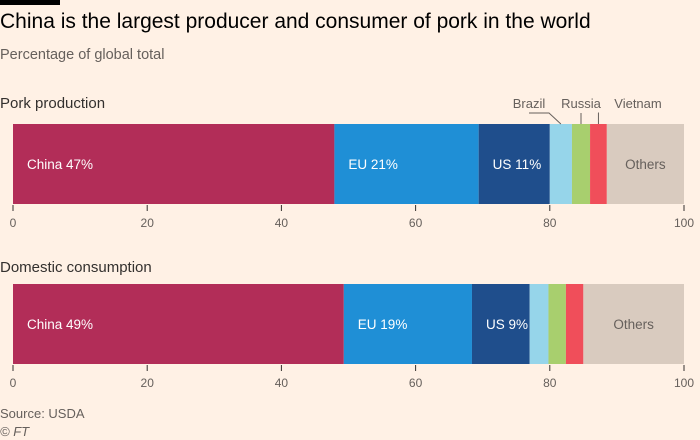 This screenshot has width=700, height=440. What do you see at coordinates (550, 223) in the screenshot?
I see `panel-pork-production-tick-label-80: 80` at bounding box center [550, 223].